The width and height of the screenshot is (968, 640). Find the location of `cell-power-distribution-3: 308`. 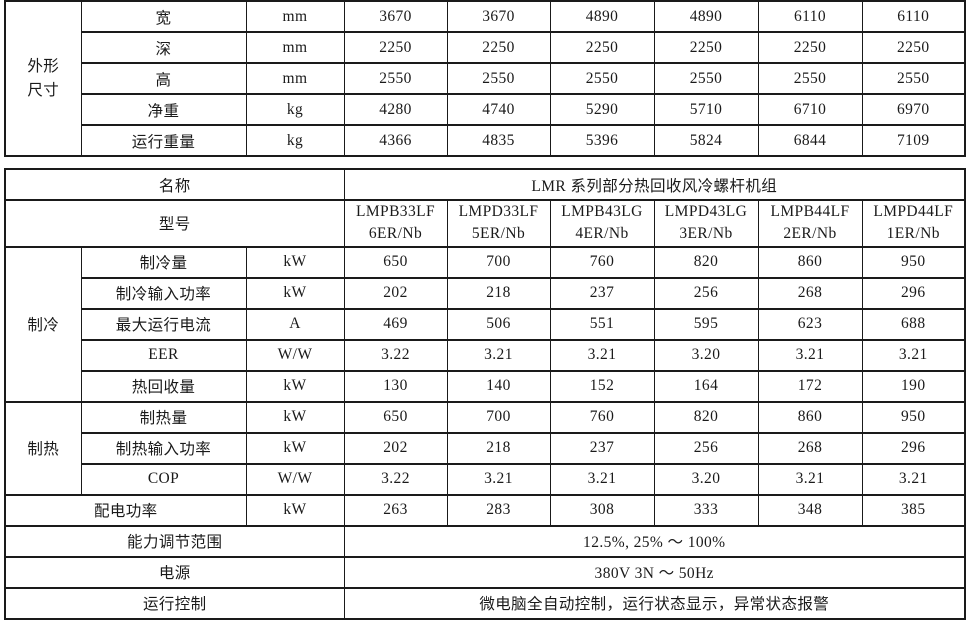

cell-power-distribution-3: 308 is located at coordinates (602, 510).